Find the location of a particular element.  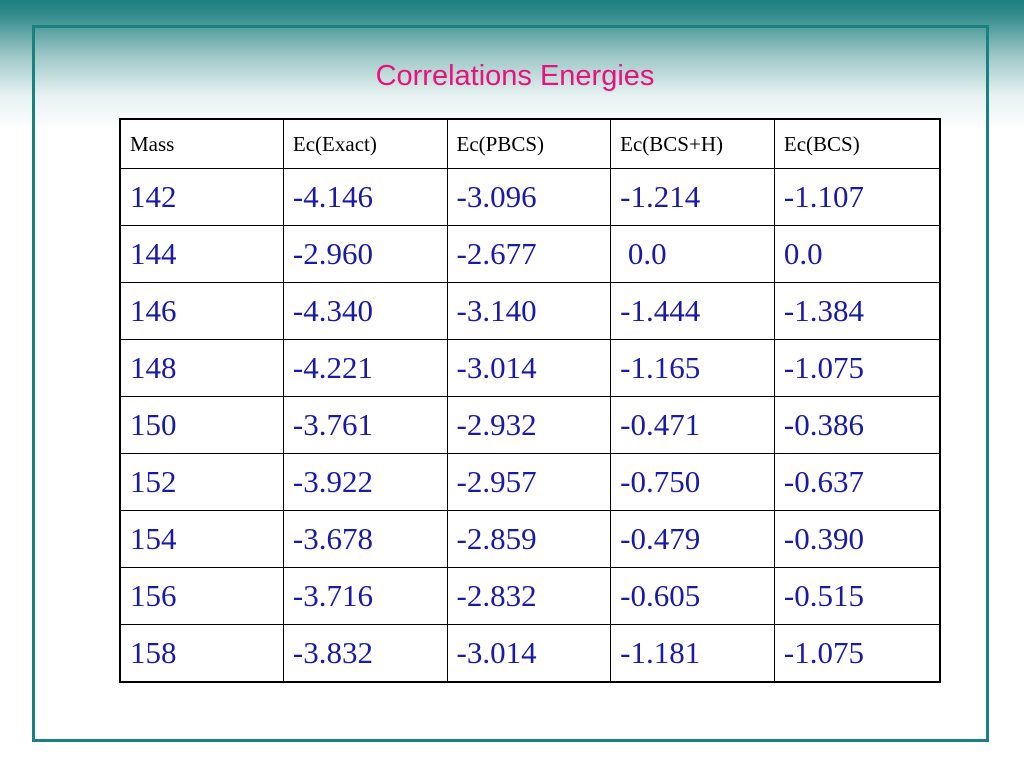

cell-ec-pbcs: -2.677 is located at coordinates (529, 254).